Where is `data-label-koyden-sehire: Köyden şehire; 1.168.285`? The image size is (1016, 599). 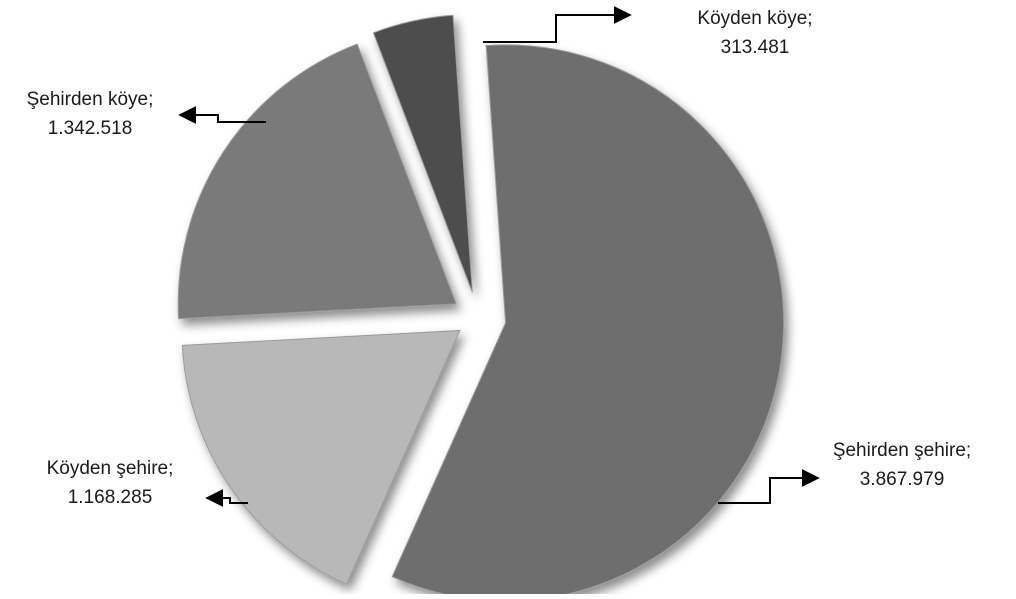 data-label-koyden-sehire: Köyden şehire; 1.168.285 is located at coordinates (110, 483).